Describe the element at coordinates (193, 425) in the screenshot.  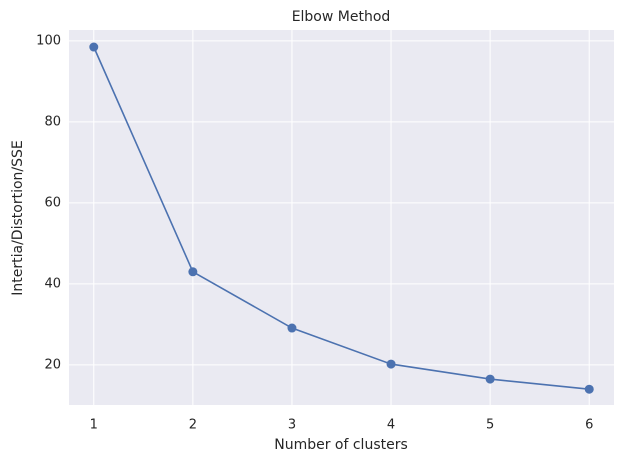
I see `x-tick-label: 2` at that location.